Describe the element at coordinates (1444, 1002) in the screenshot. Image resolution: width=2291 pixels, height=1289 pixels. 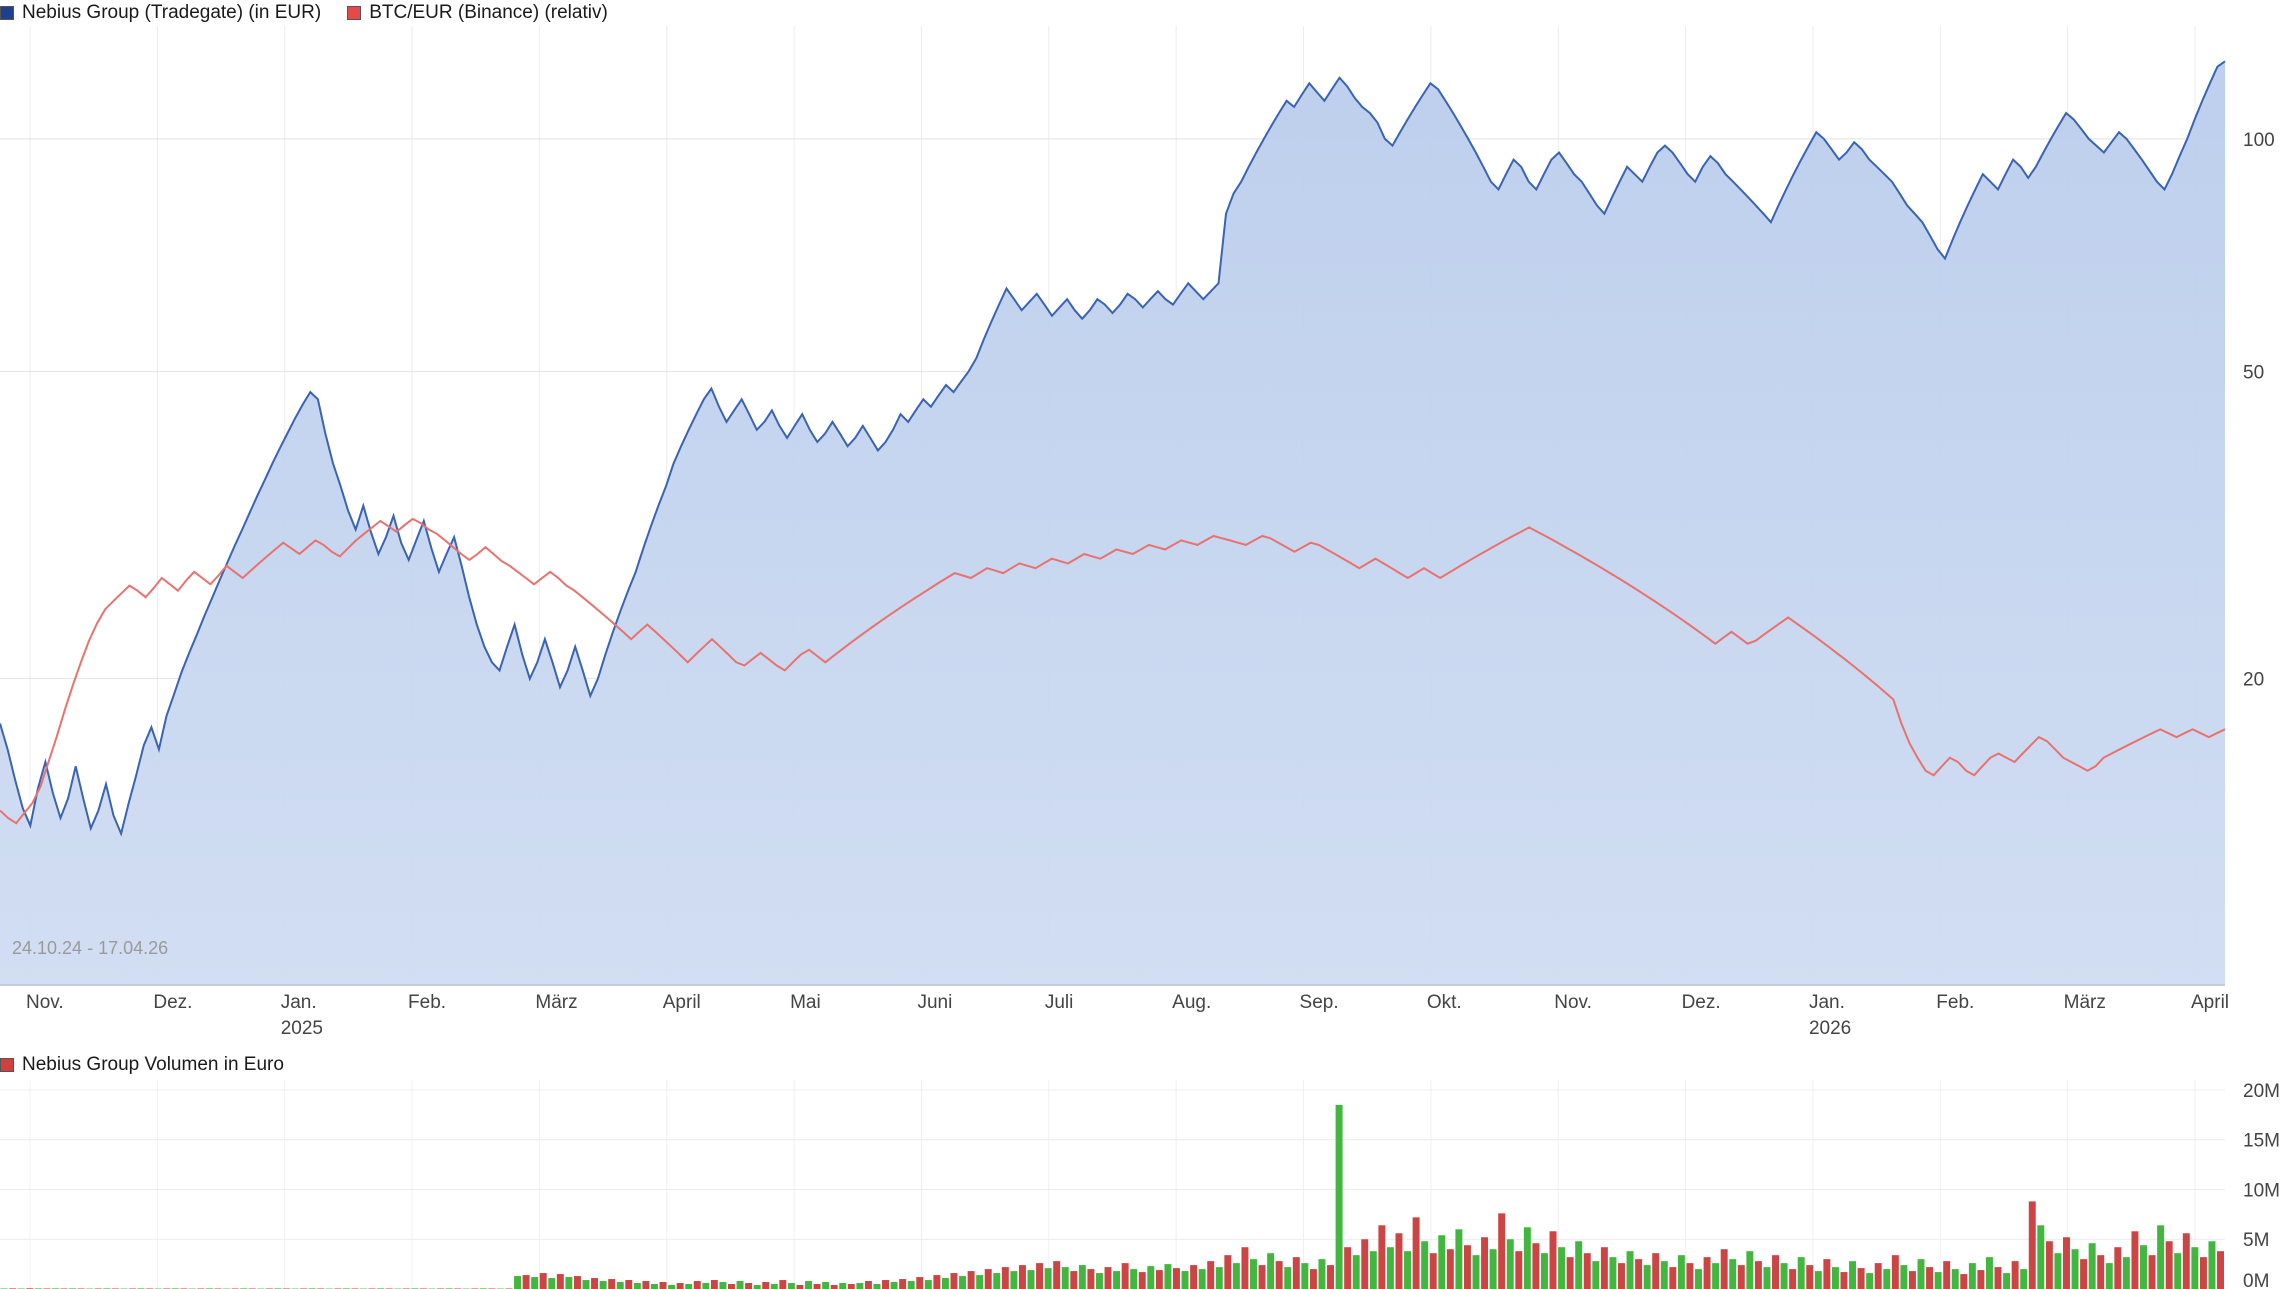
I see `x-tick-label: Okt.` at that location.